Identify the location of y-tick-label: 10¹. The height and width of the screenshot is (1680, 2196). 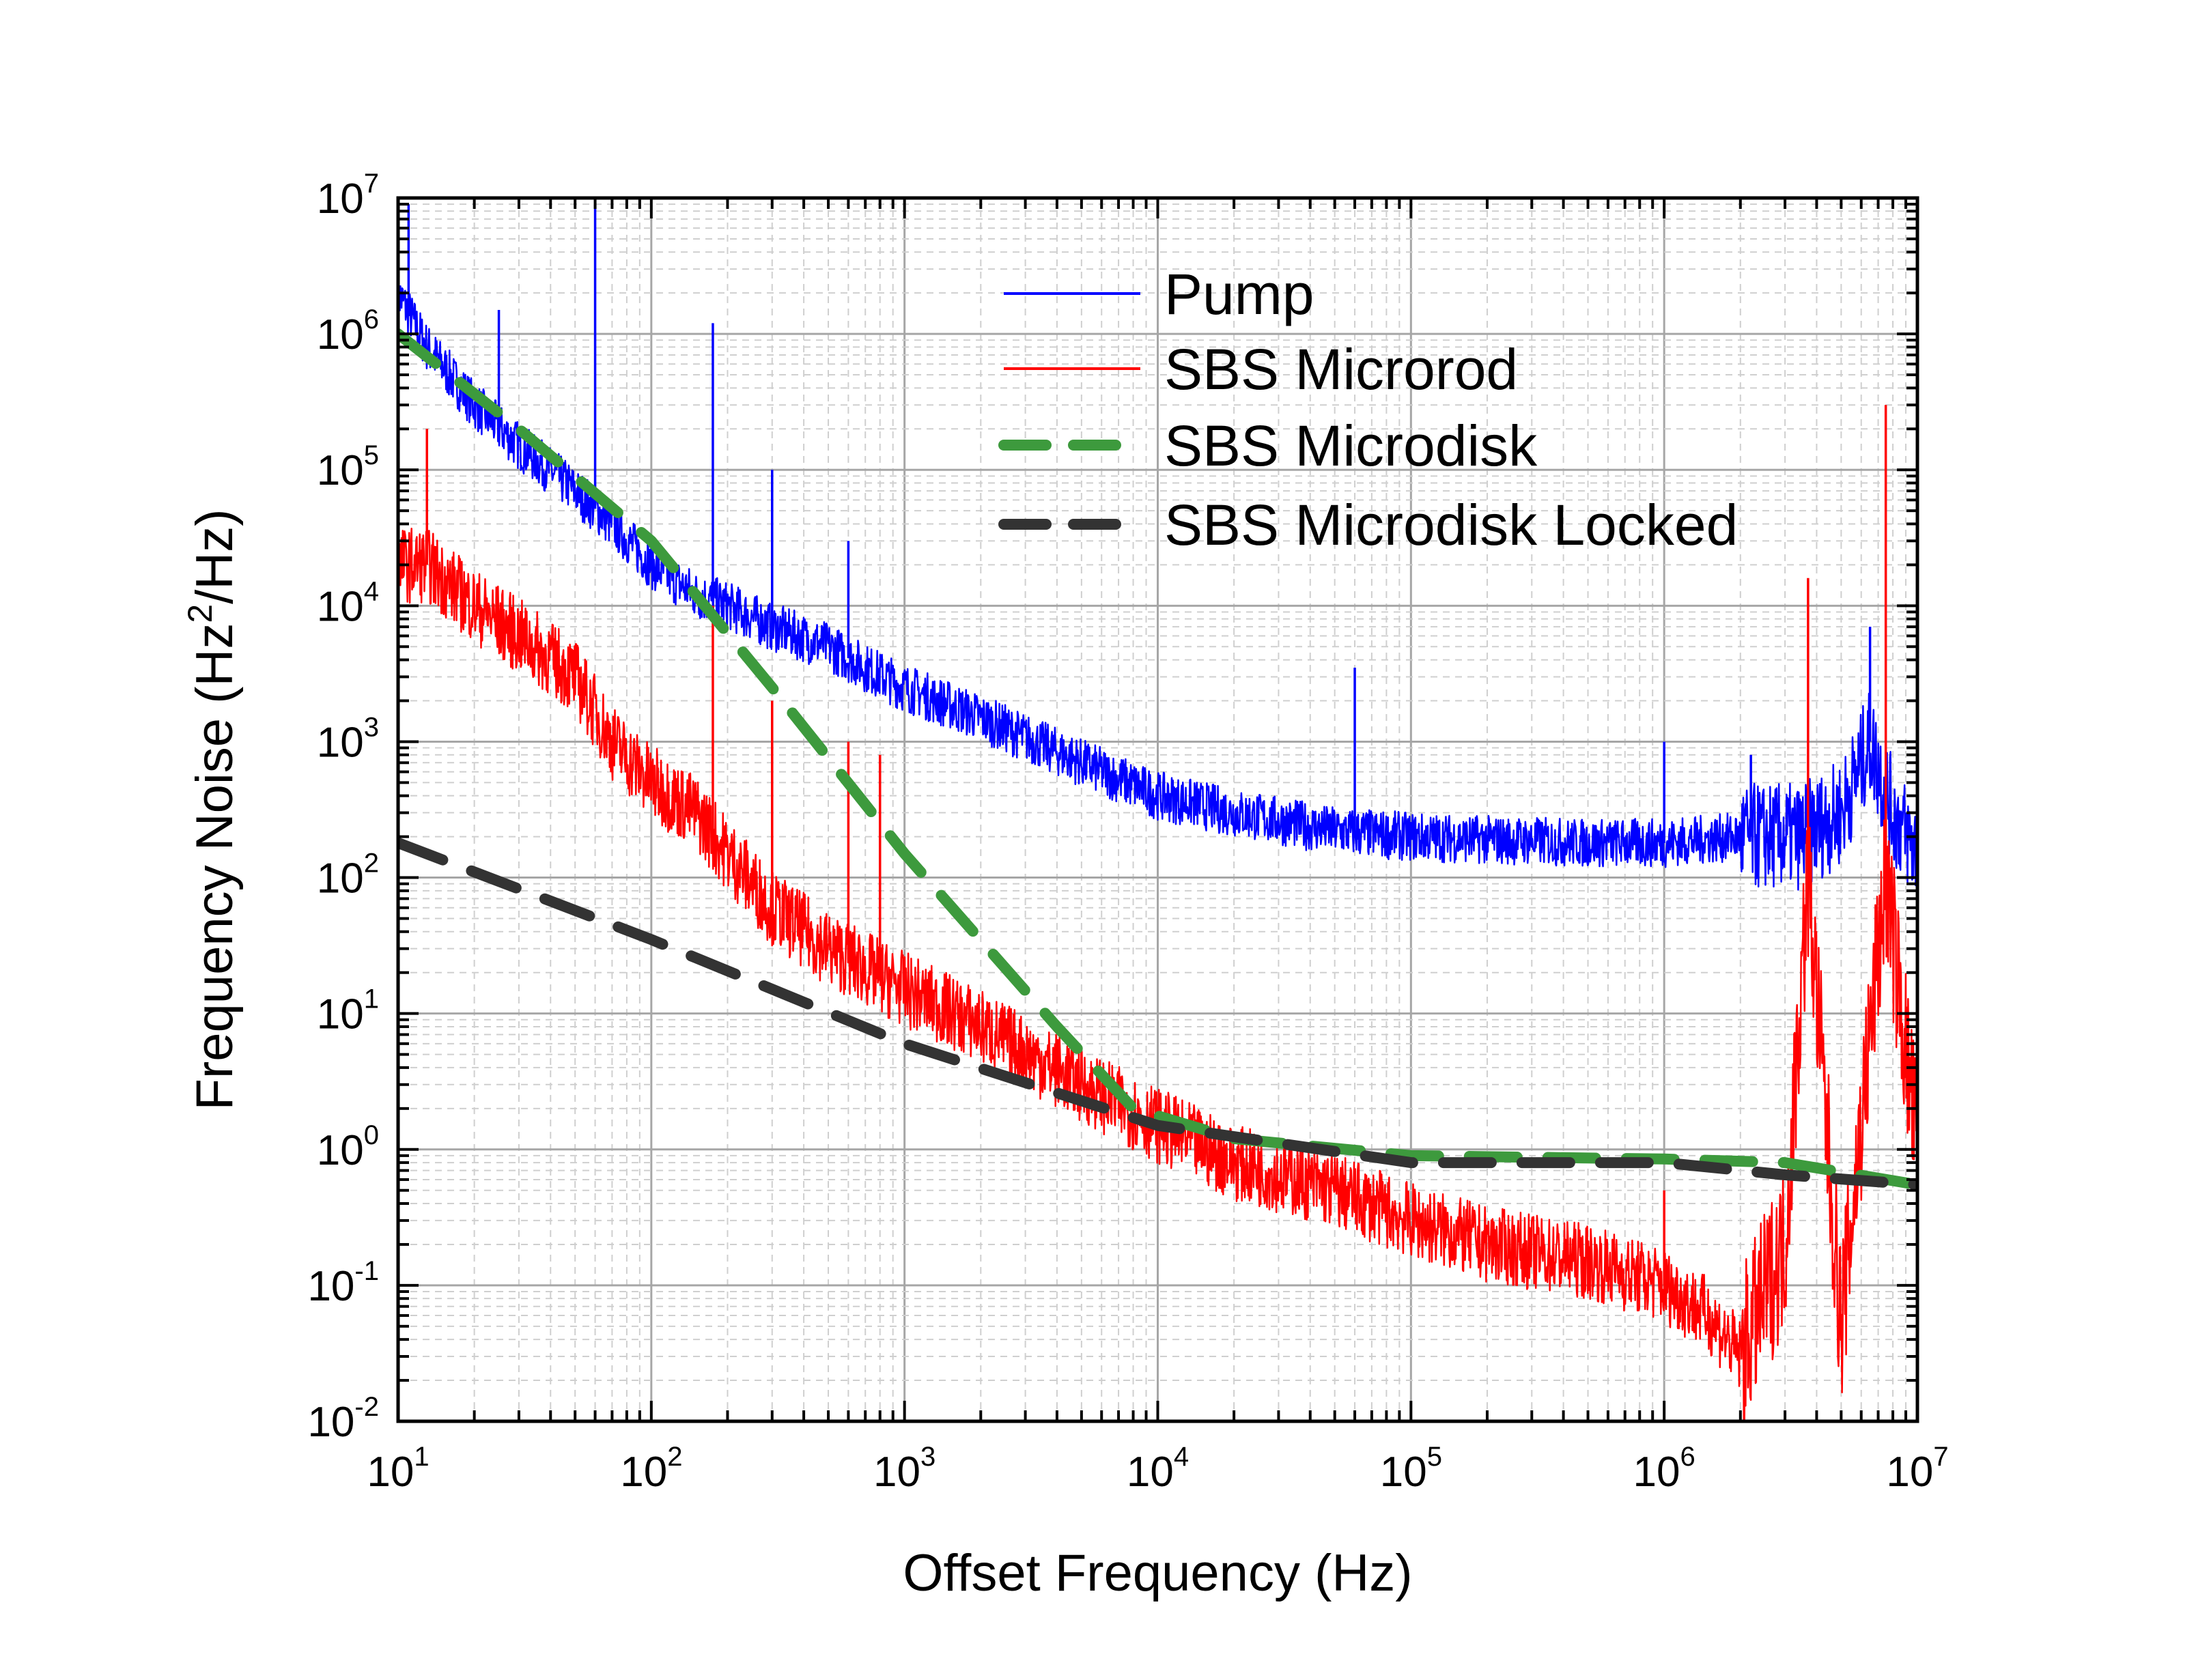
(348, 1011).